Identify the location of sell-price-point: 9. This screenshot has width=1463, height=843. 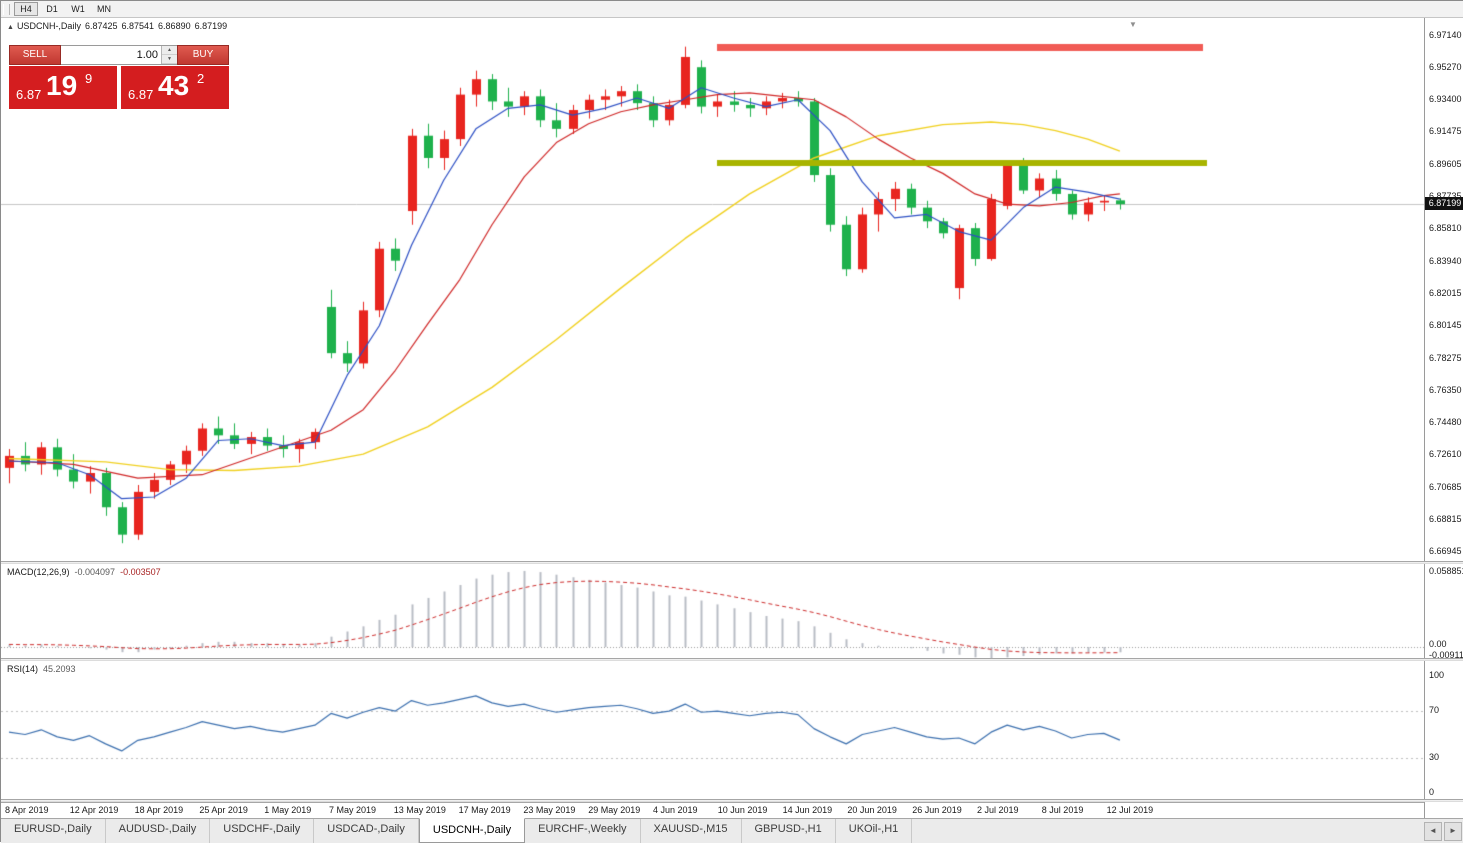
(89, 78).